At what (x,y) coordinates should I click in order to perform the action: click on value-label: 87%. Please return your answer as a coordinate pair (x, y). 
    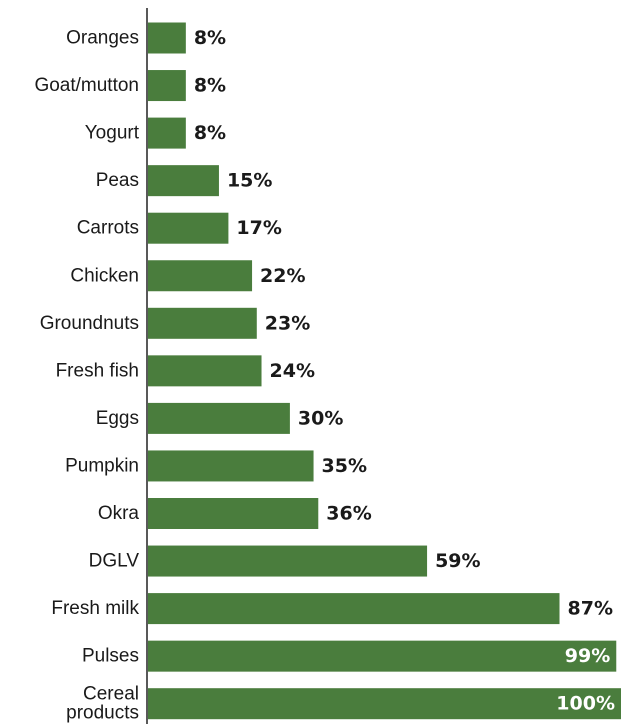
    Looking at the image, I should click on (590, 609).